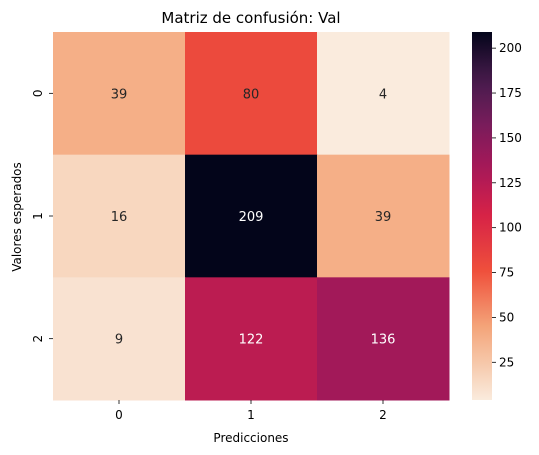 This screenshot has height=455, width=539. I want to click on colorbar-tick-label: 125, so click(510, 183).